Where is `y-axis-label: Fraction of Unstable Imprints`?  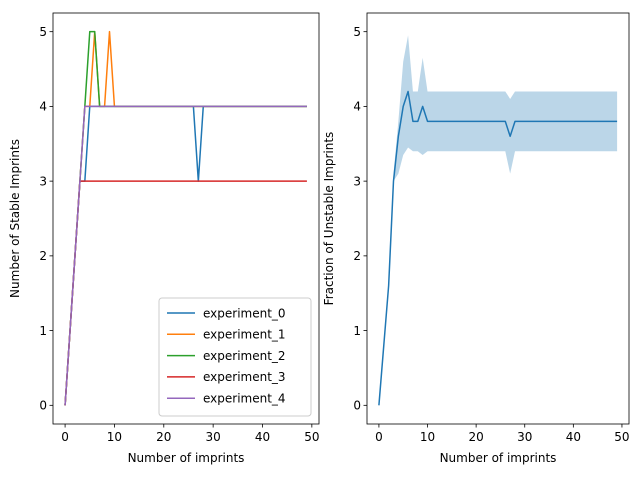 y-axis-label: Fraction of Unstable Imprints is located at coordinates (329, 219).